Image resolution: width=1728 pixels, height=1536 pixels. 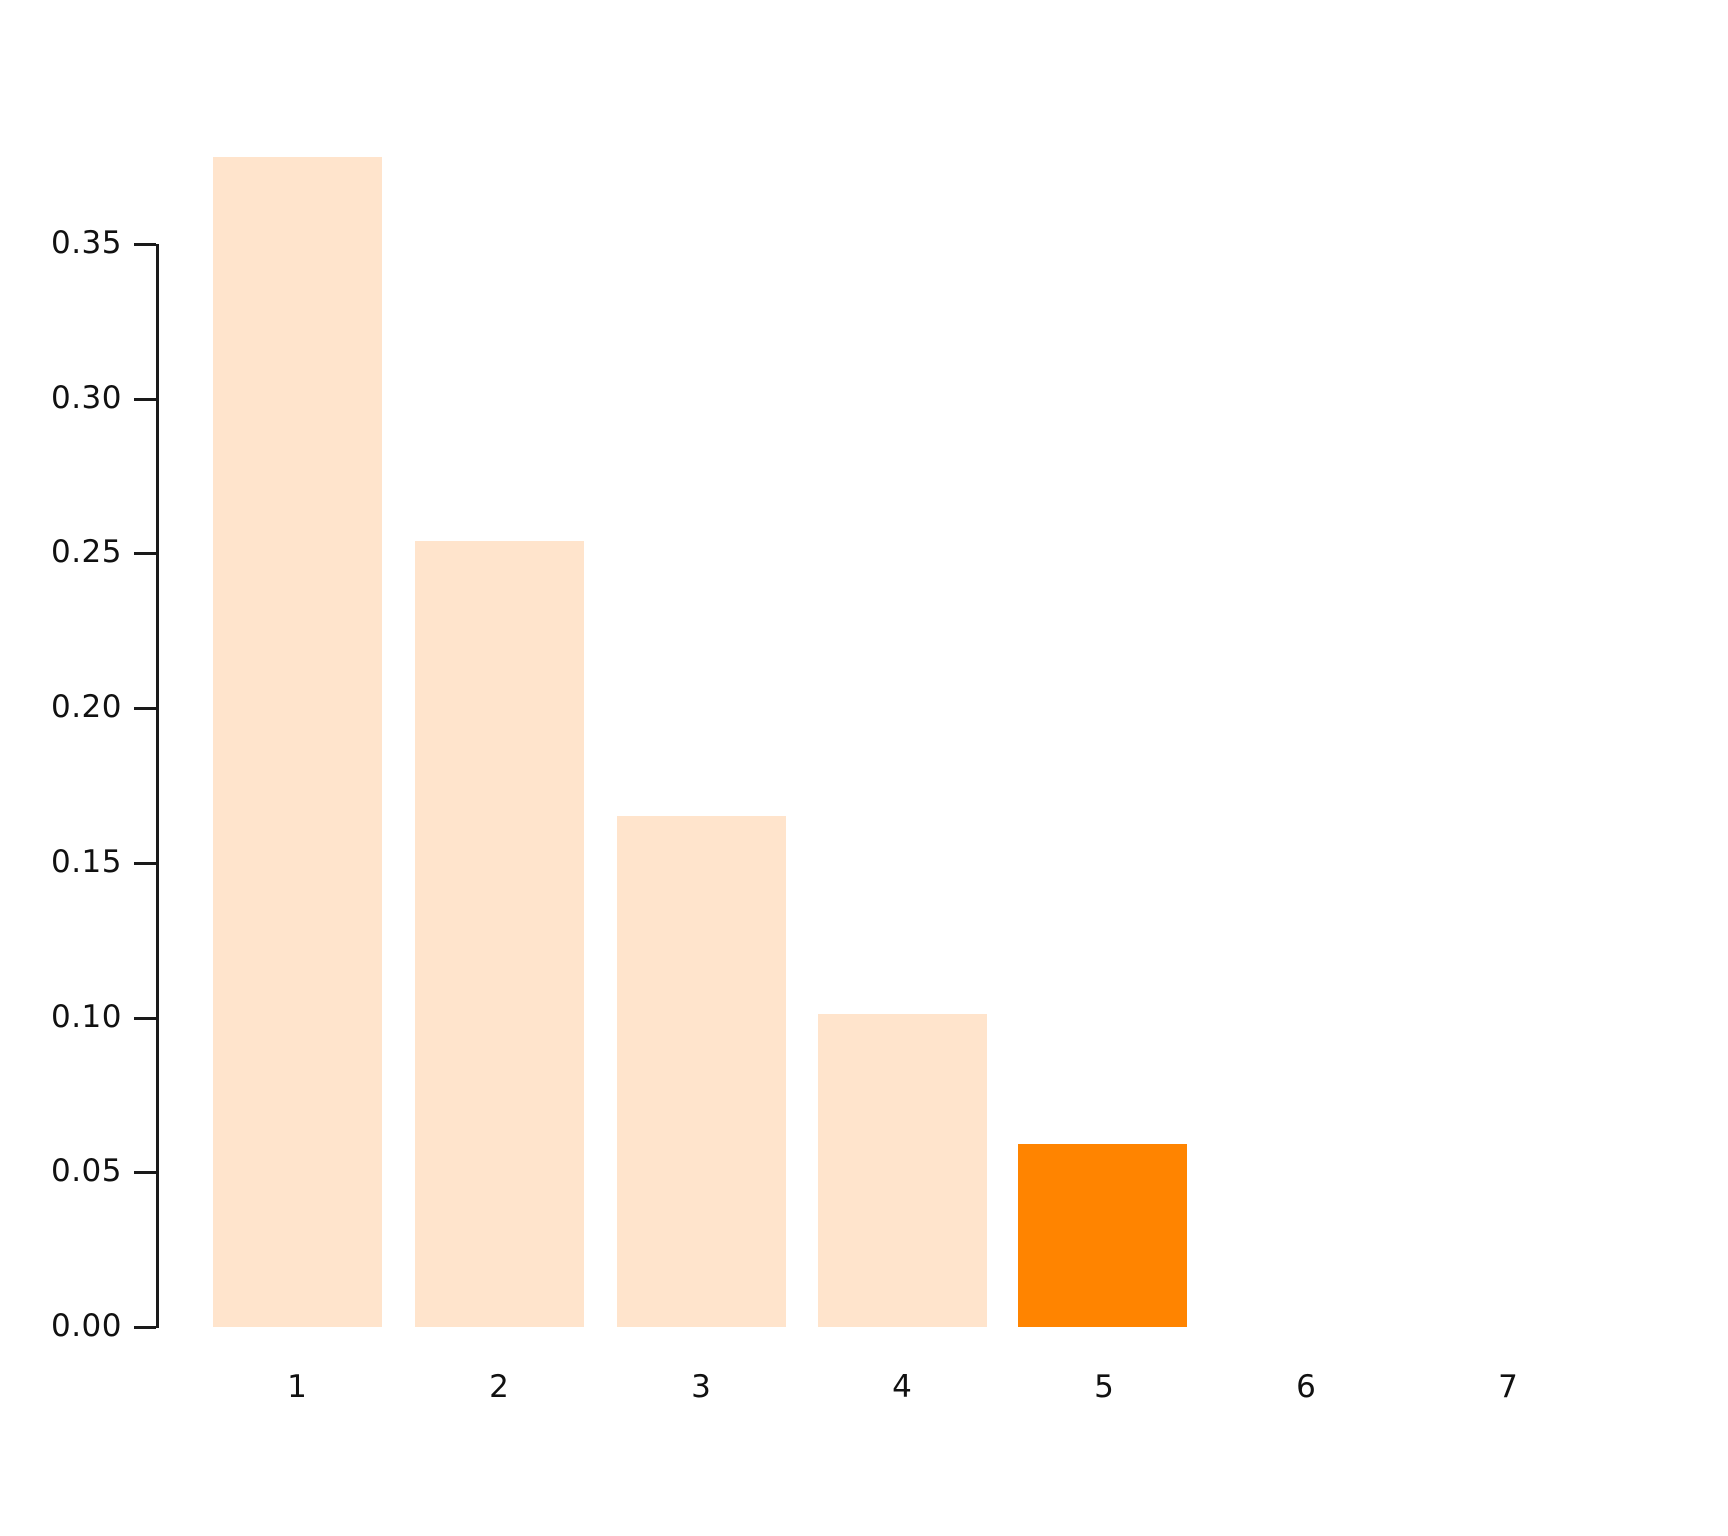 I want to click on y-axis-tick-label: 0.25, so click(x=61, y=552).